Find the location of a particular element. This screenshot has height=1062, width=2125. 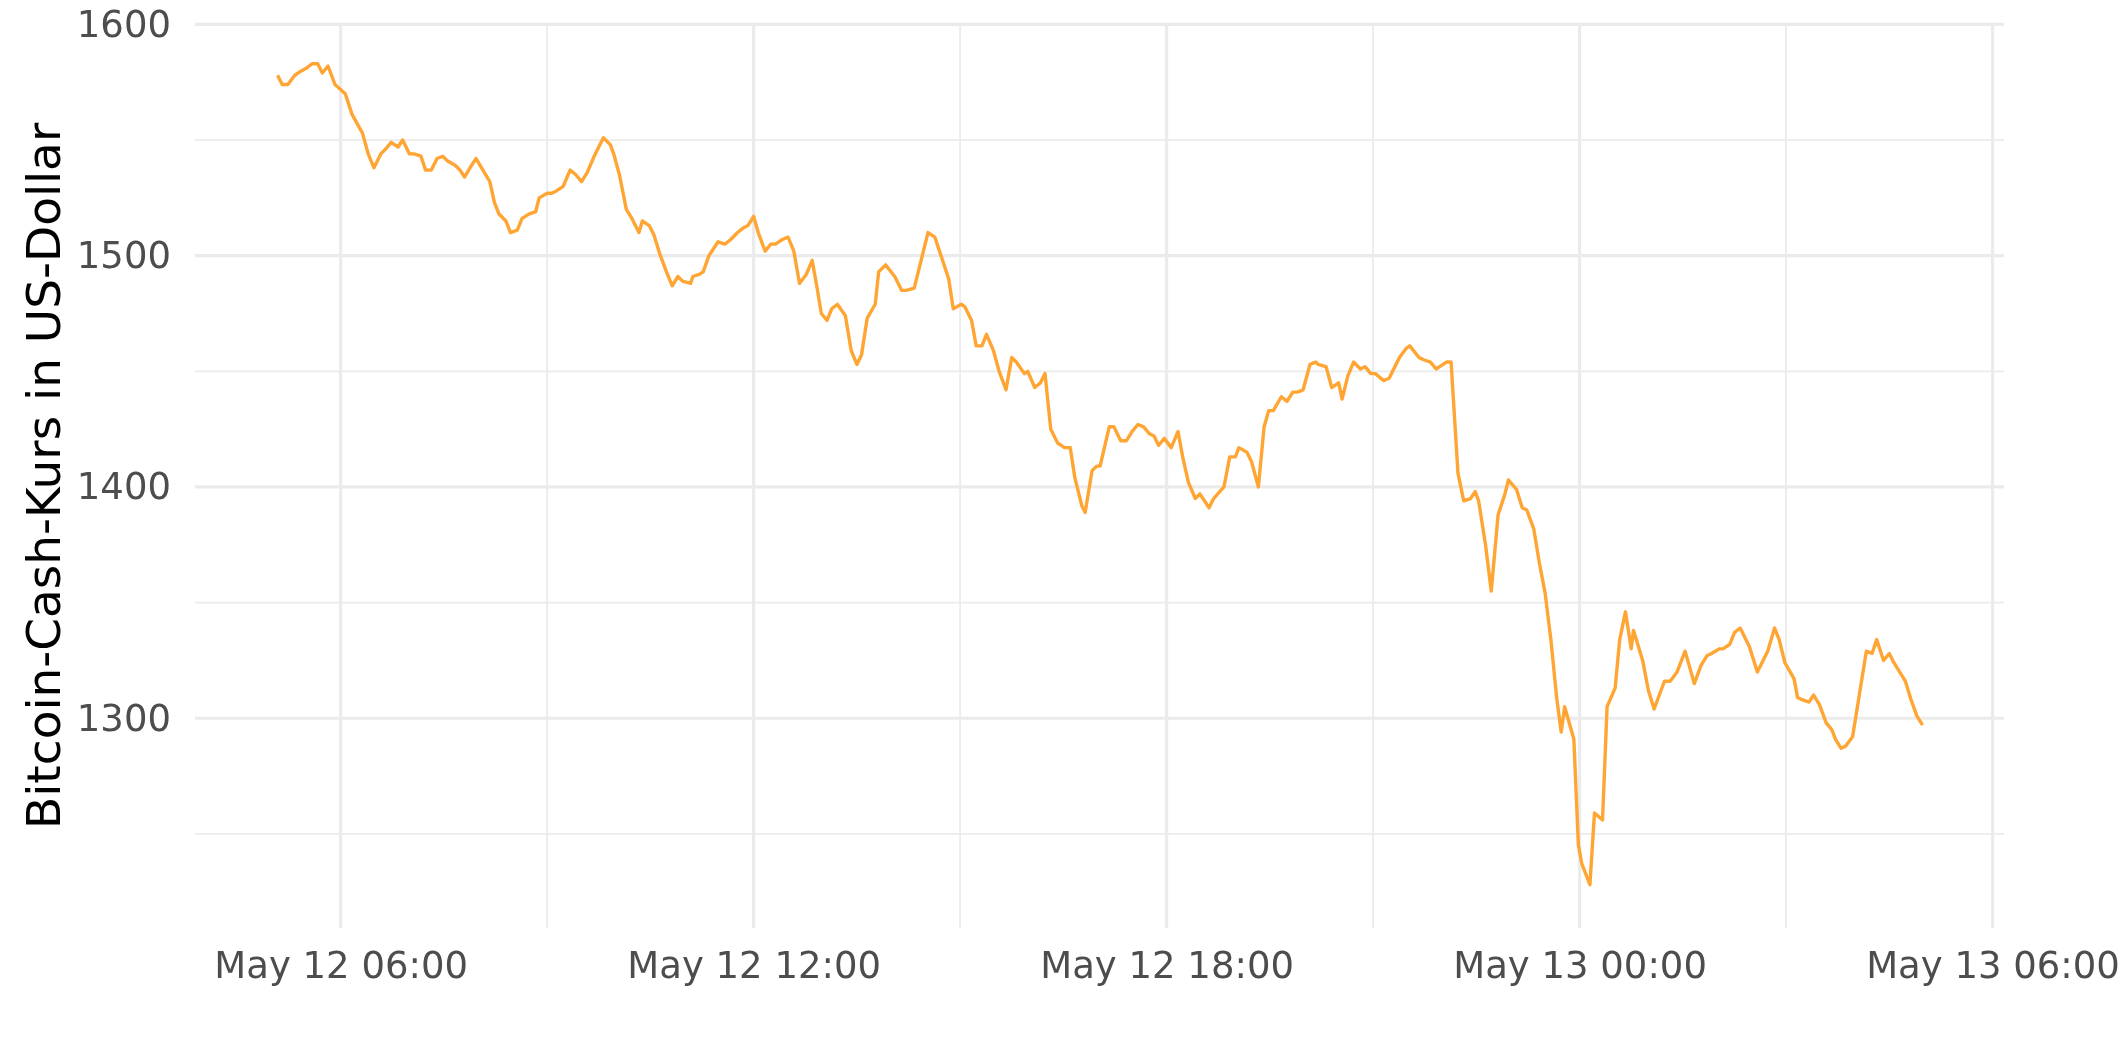

x-tick-label: May 13 06:00 is located at coordinates (1993, 966).